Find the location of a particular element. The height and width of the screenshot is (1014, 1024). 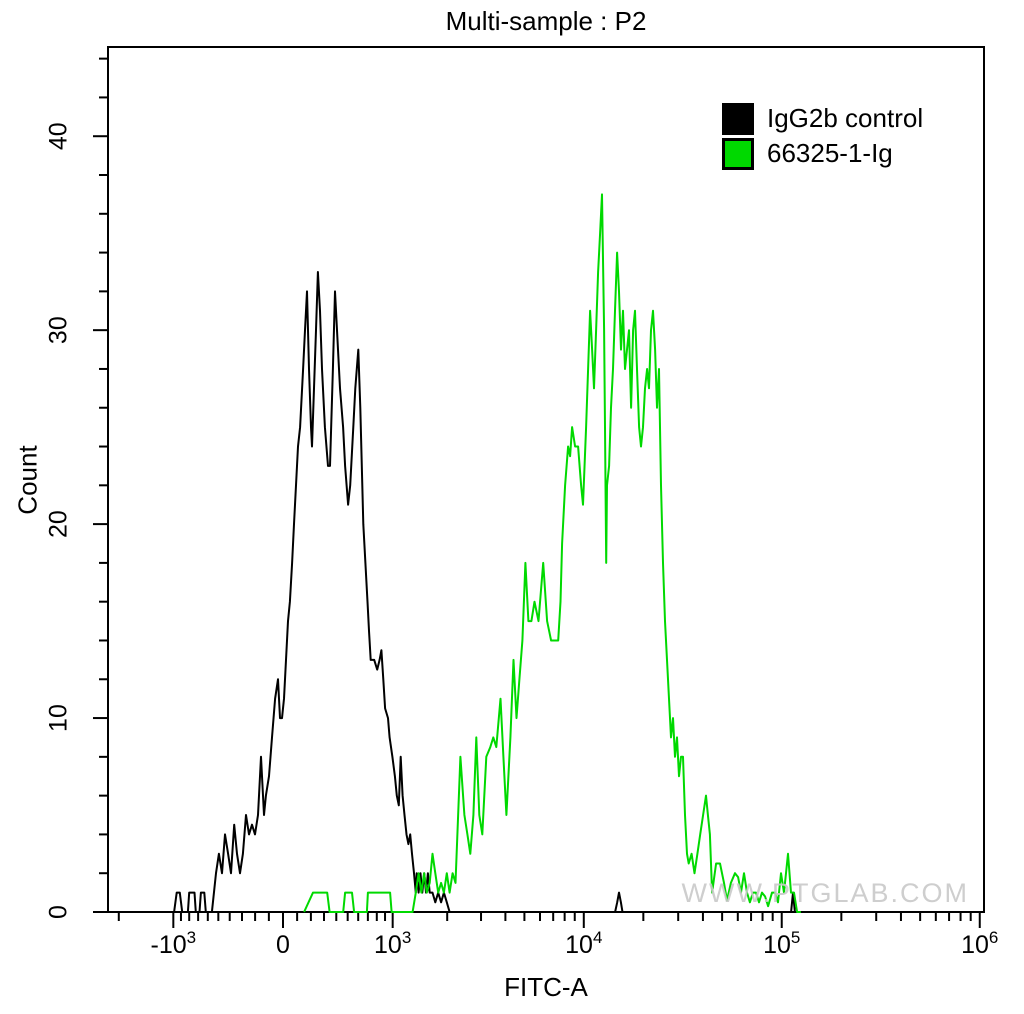

legend-swatch-control is located at coordinates (738, 118).